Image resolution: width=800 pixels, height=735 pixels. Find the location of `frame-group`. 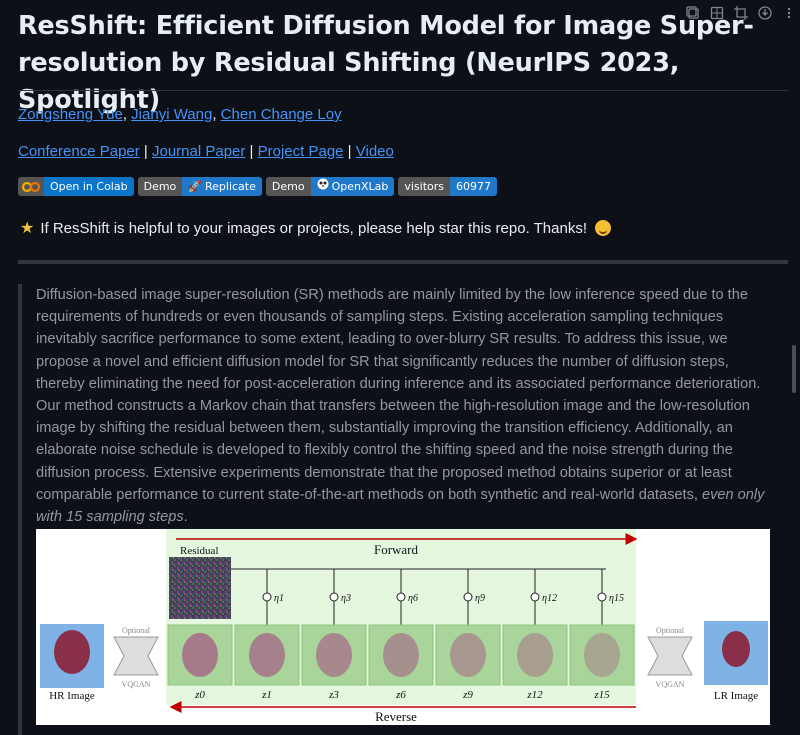

frame-group is located at coordinates (401, 655).